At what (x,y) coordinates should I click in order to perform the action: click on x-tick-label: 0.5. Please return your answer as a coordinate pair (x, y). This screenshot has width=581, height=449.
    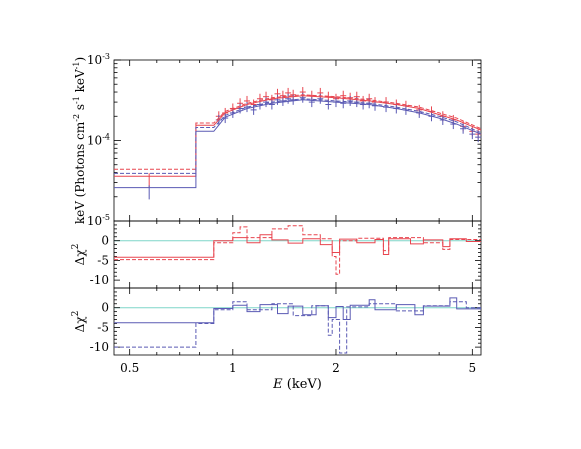
    Looking at the image, I should click on (129, 368).